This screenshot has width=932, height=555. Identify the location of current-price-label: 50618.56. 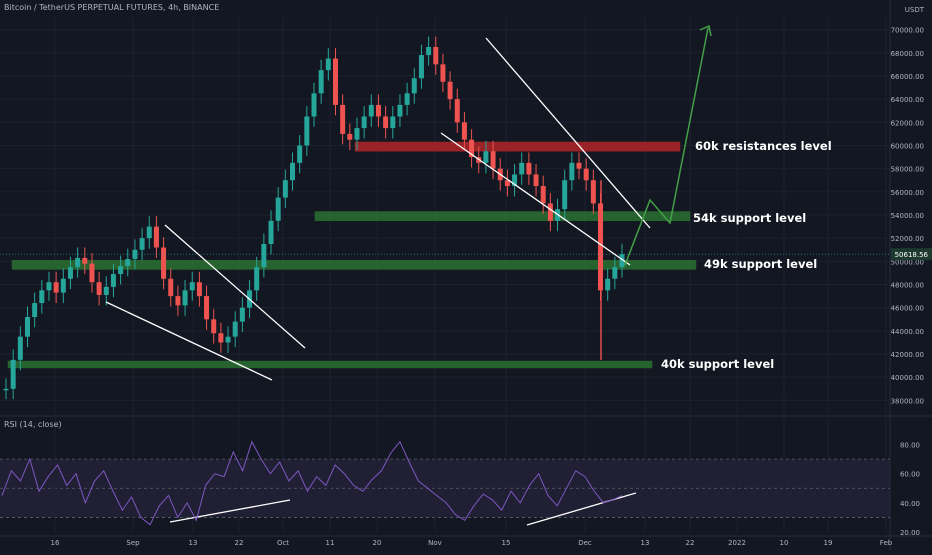
(912, 255).